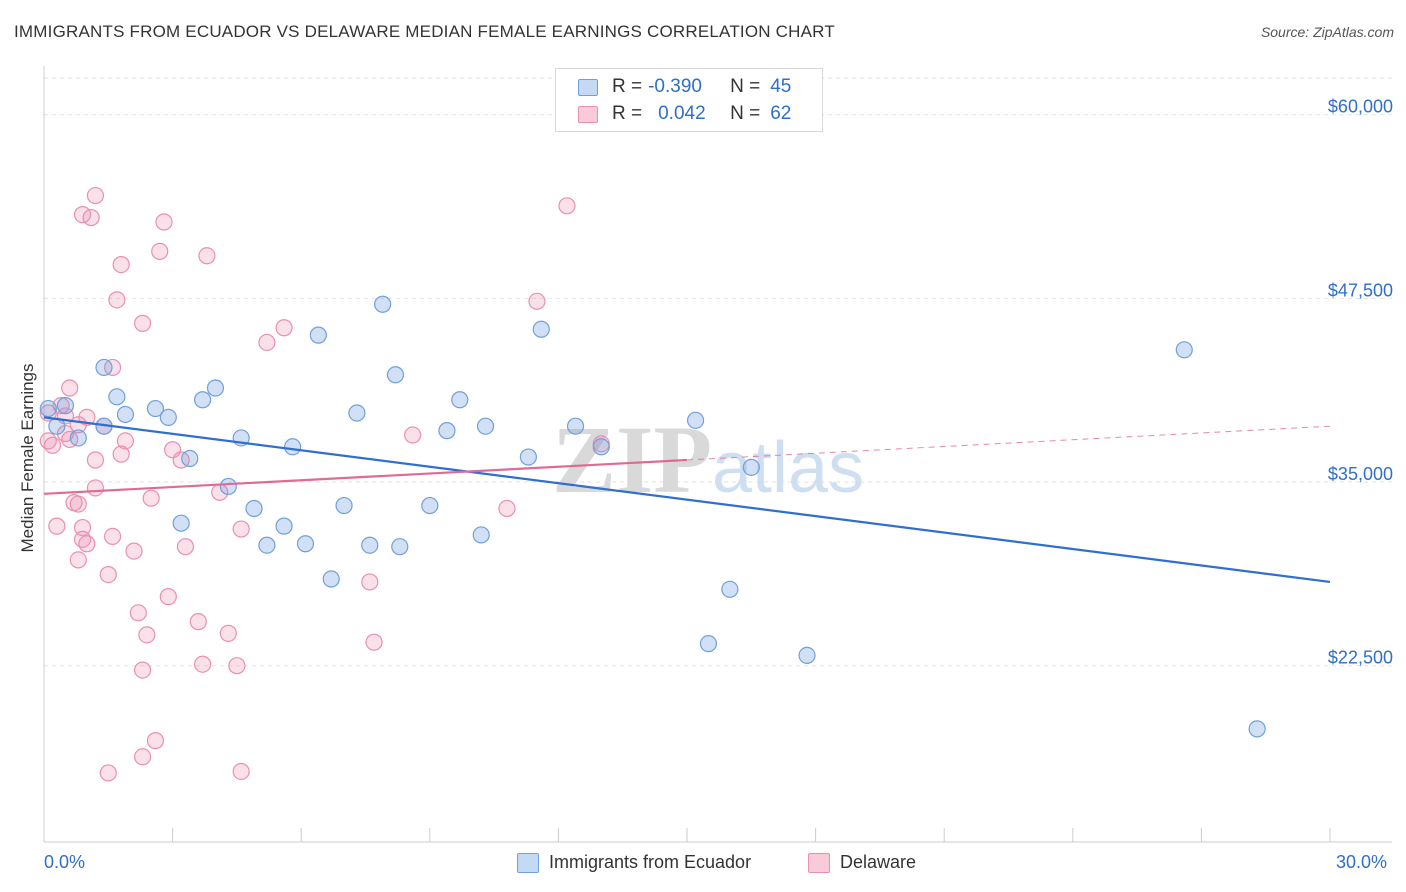 Image resolution: width=1406 pixels, height=892 pixels. I want to click on r-value: 0.042, so click(682, 113).